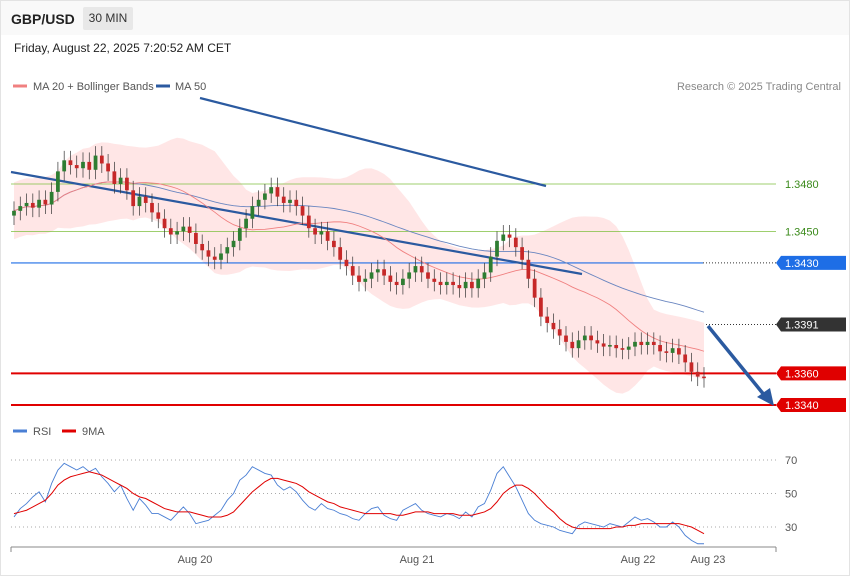 The image size is (850, 576). Describe the element at coordinates (373, 142) in the screenshot. I see `channel-upper-line` at that location.